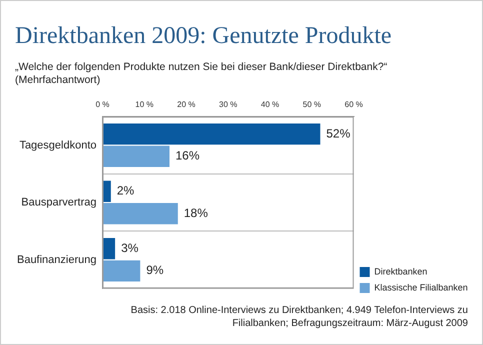  Describe the element at coordinates (56, 260) in the screenshot. I see `y-tick-label: Baufinanzierung` at that location.